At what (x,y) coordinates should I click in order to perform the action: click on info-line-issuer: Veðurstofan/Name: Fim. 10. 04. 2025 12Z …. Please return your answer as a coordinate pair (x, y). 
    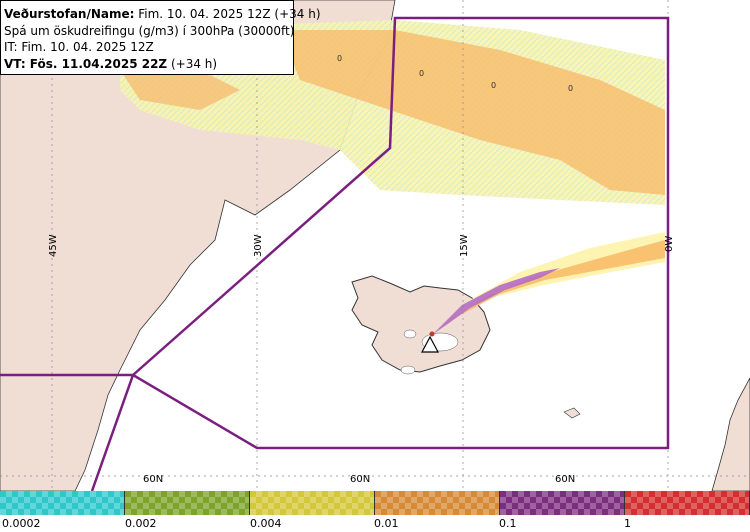
    Looking at the image, I should click on (162, 14).